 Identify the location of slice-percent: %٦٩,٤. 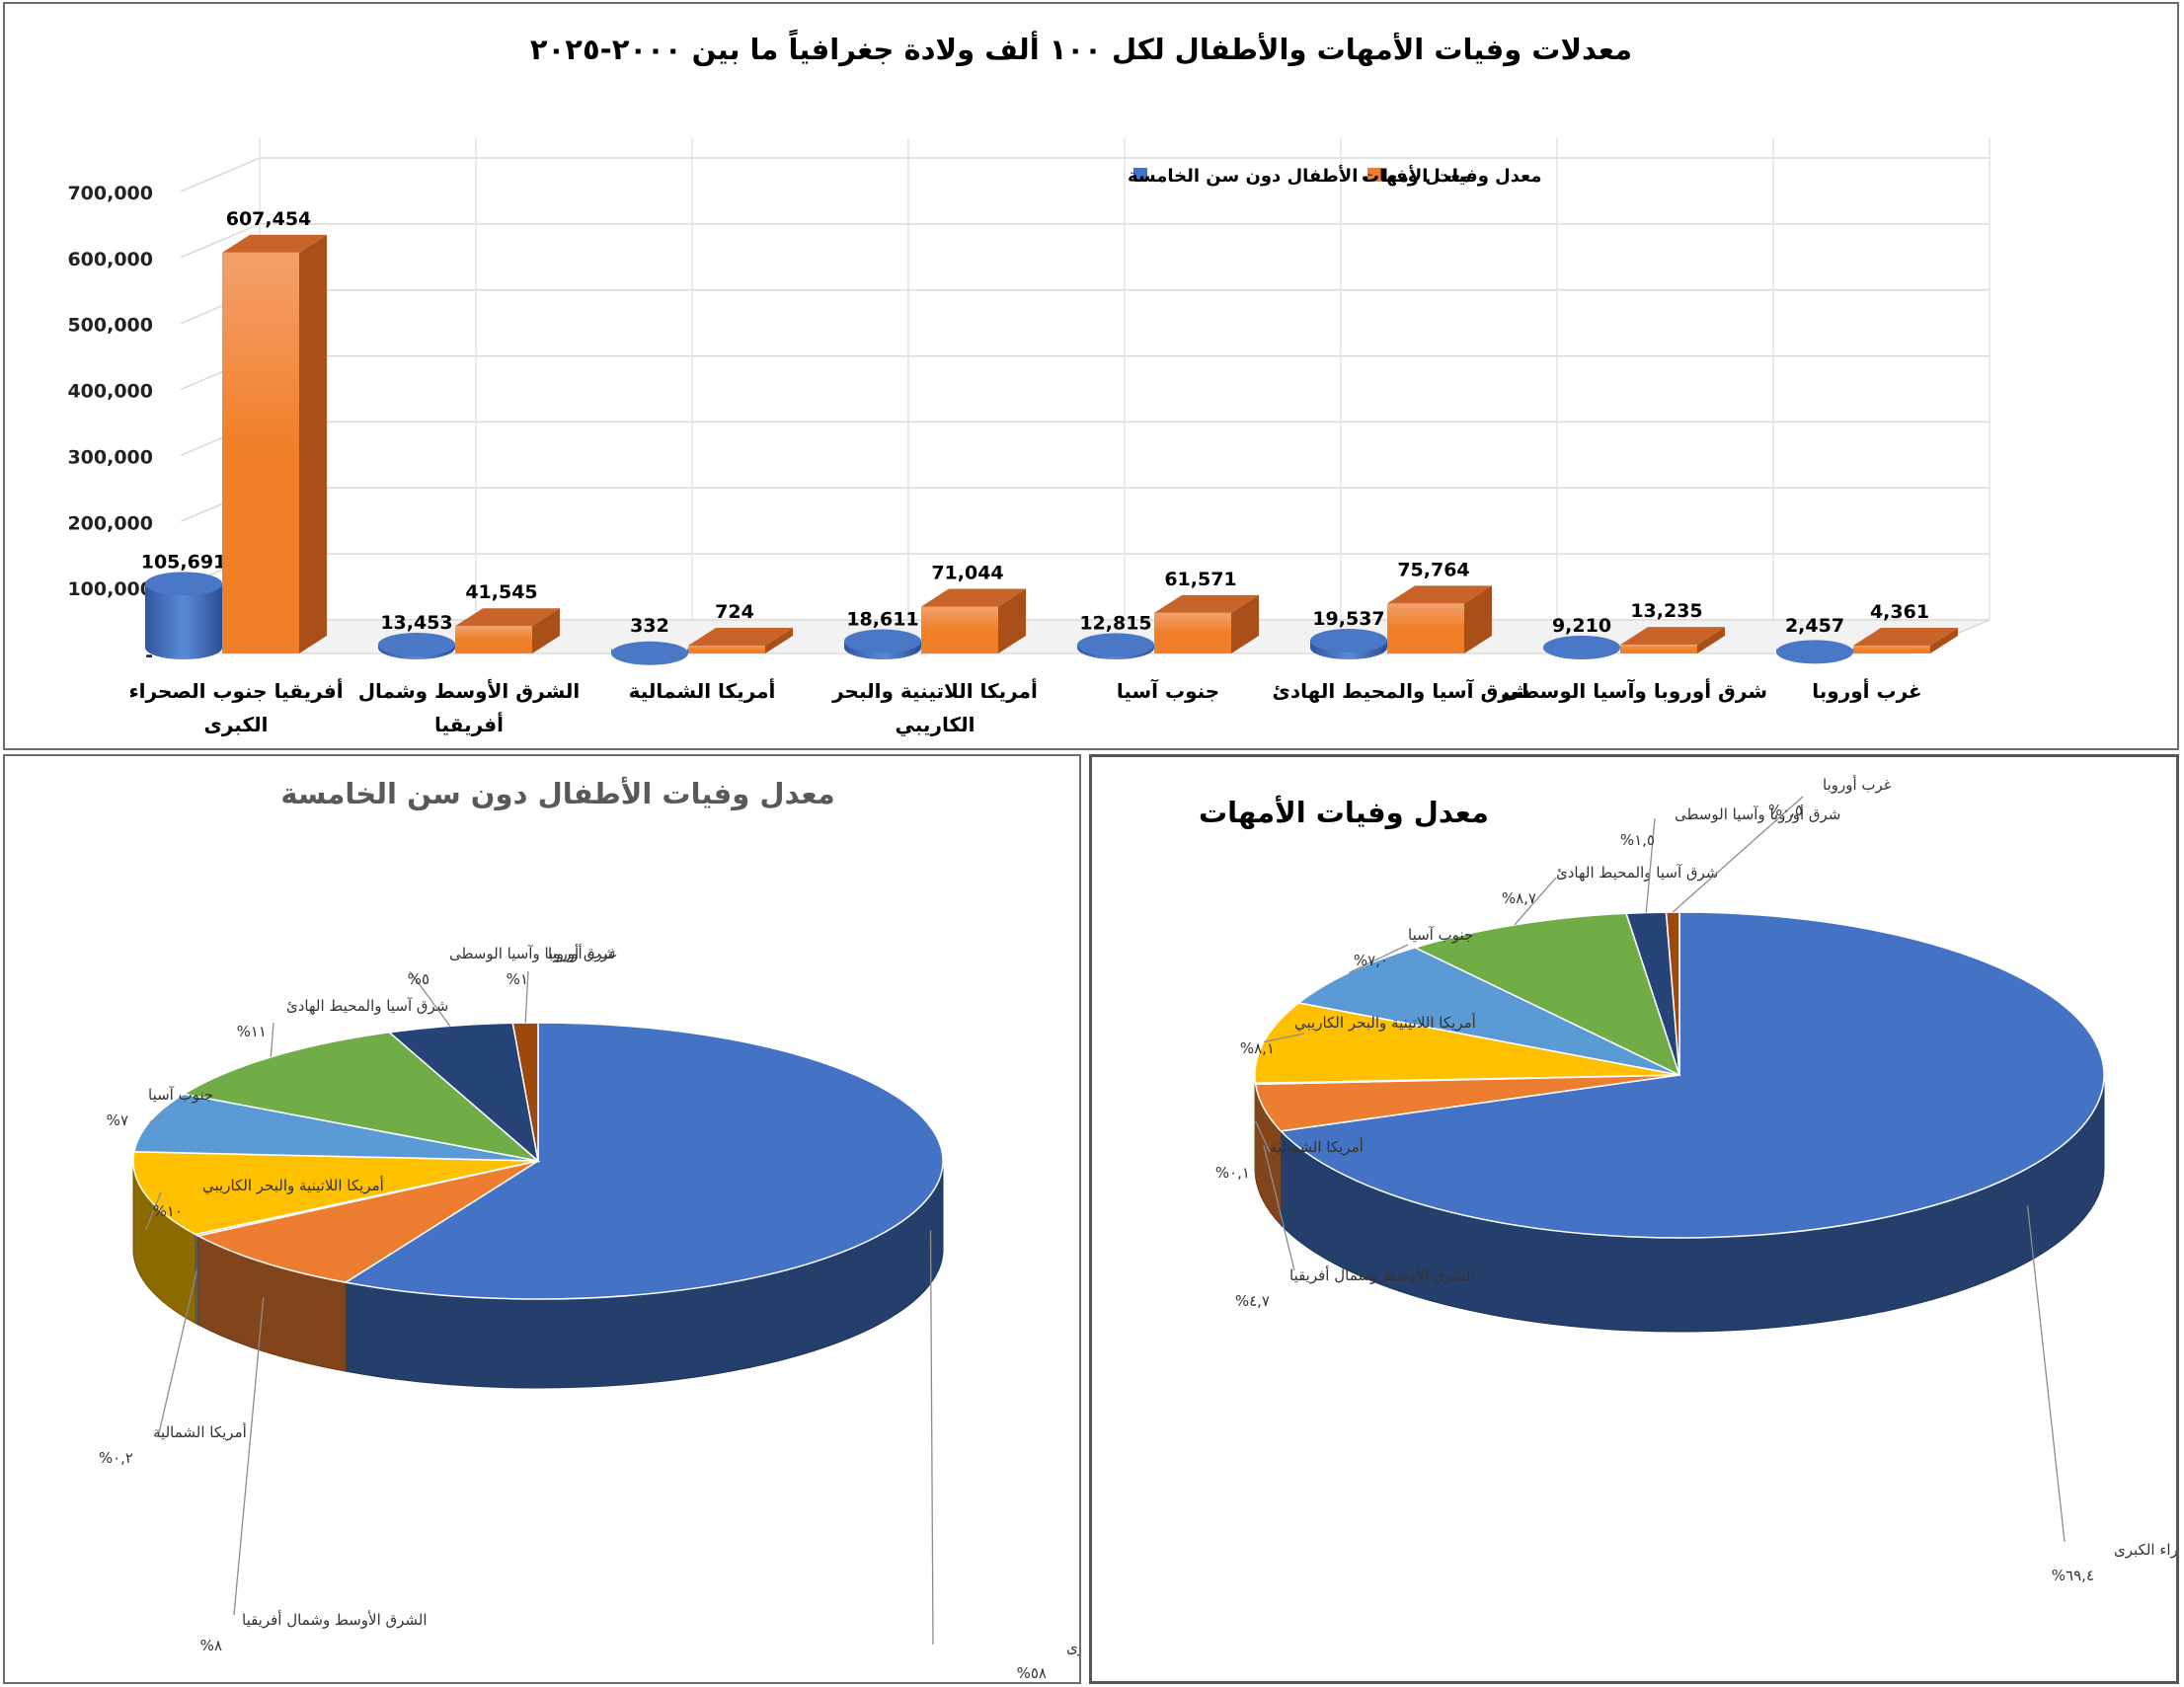
(2073, 1575).